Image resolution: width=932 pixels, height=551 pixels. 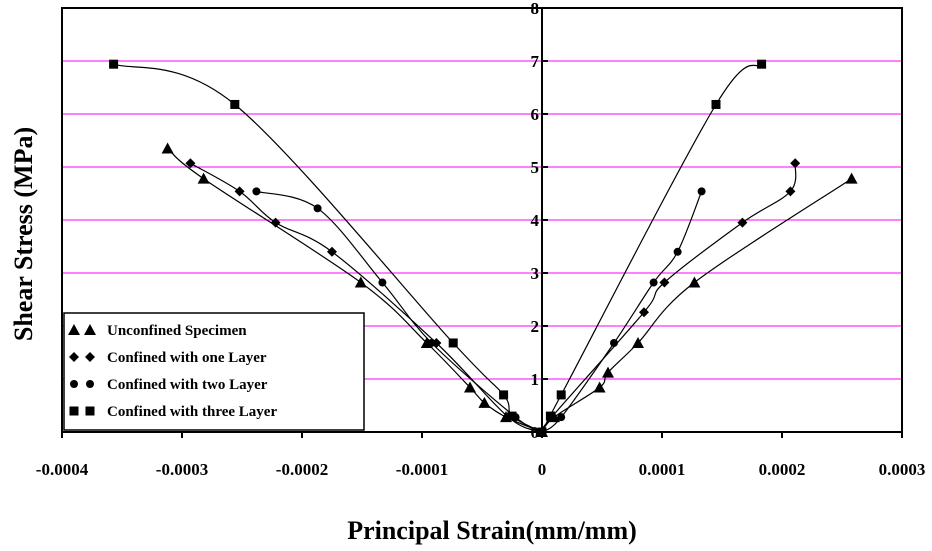 I want to click on x-tick-label: -0.0004, so click(x=62, y=469).